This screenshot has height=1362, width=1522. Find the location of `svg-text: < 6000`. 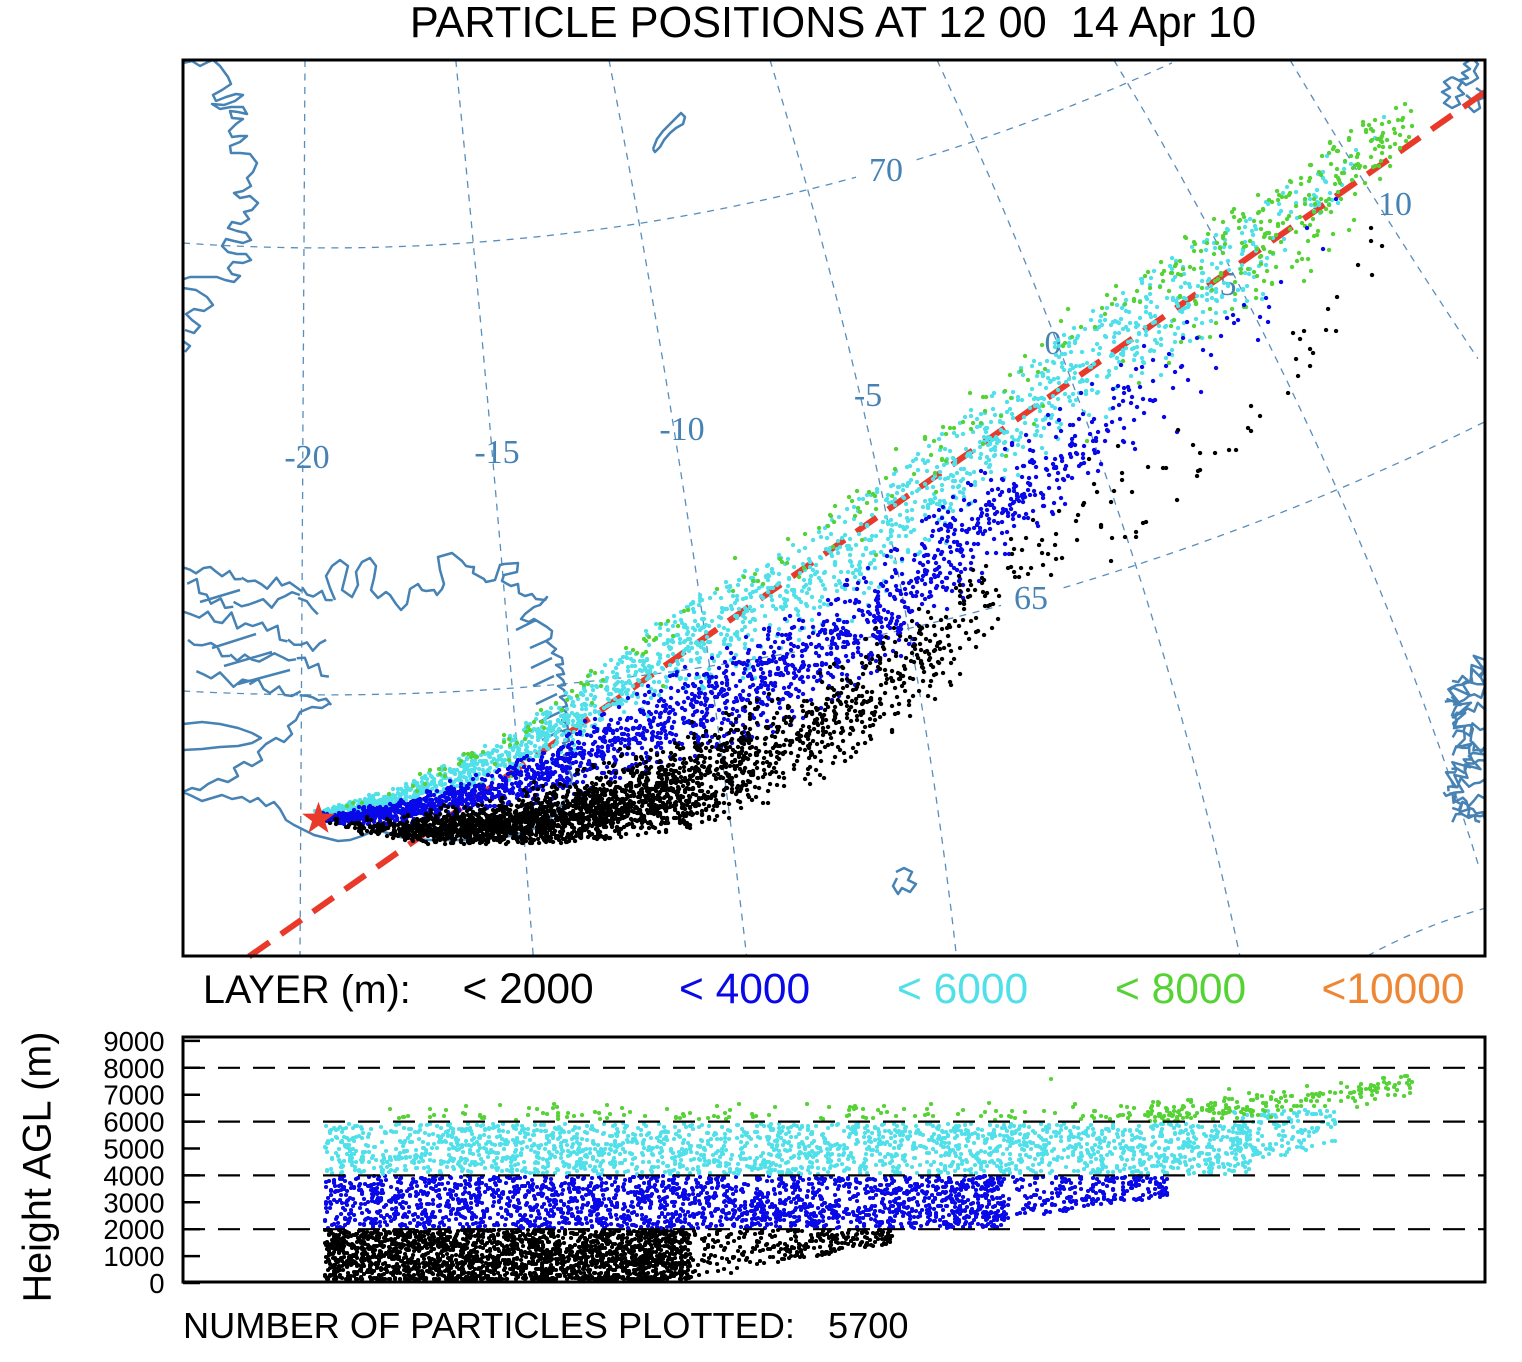

svg-text: < 6000 is located at coordinates (962, 989).